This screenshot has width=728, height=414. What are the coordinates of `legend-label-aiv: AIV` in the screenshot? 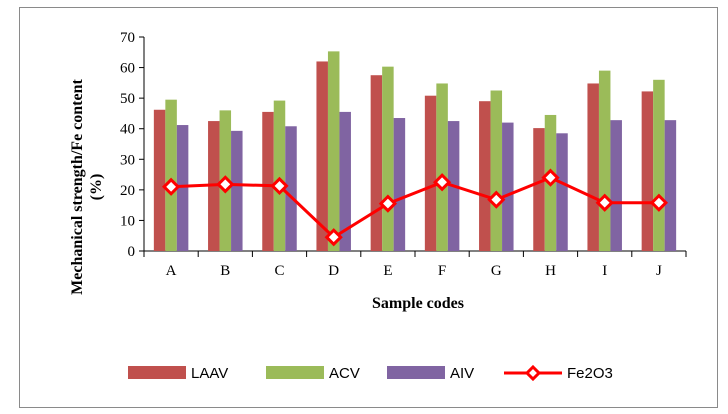 It's located at (462, 373).